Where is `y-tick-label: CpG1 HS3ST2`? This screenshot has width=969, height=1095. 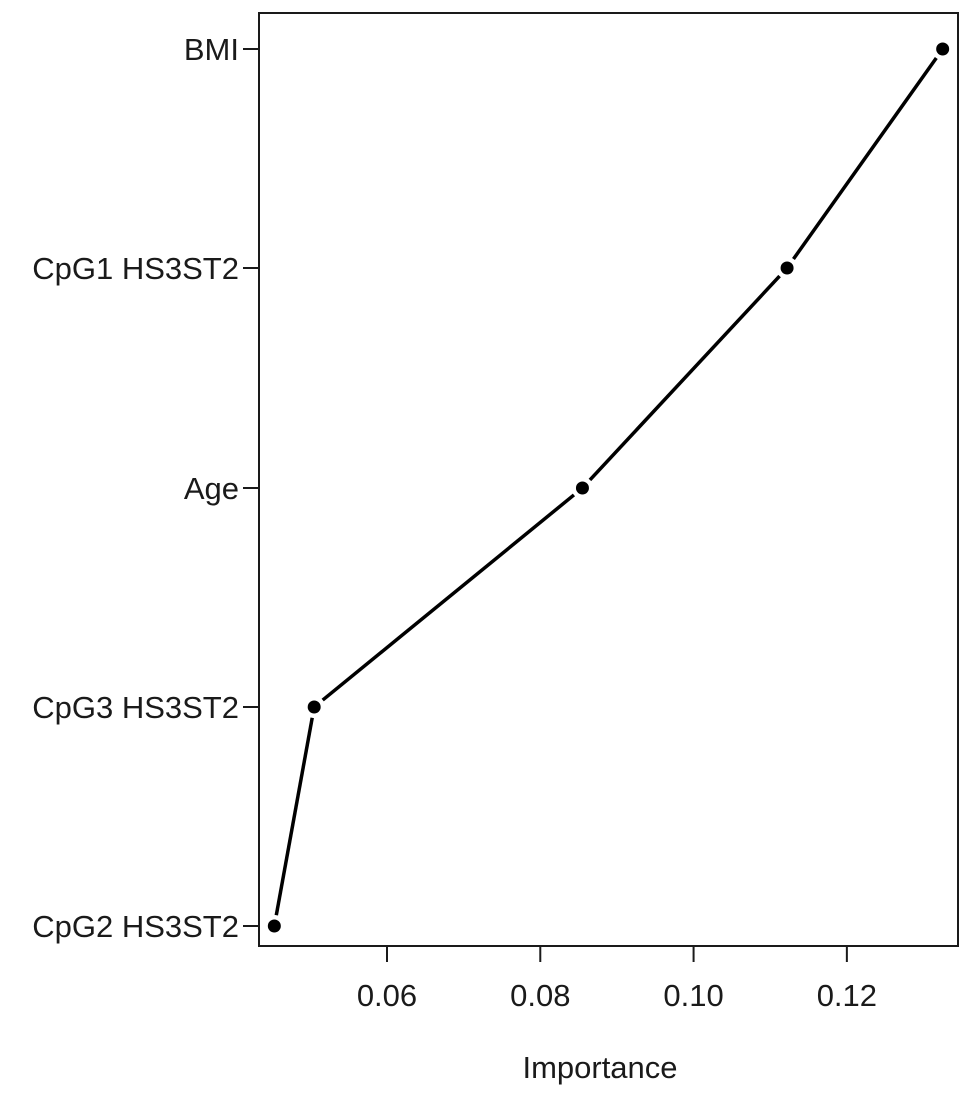
y-tick-label: CpG1 HS3ST2 is located at coordinates (135, 268).